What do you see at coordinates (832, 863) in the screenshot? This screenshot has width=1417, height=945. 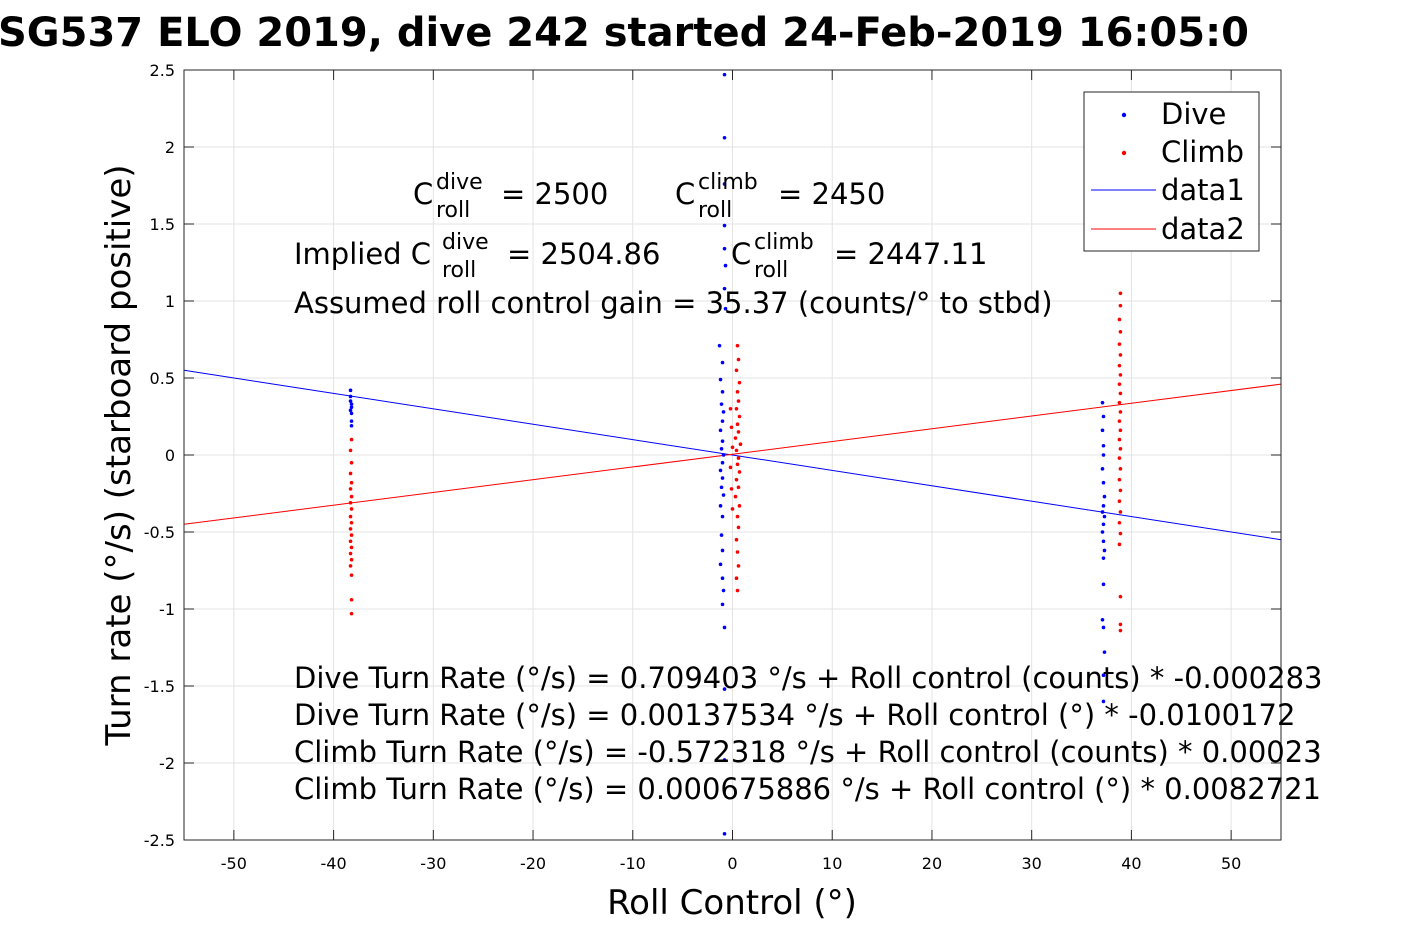 I see `x-tick-label: 10` at bounding box center [832, 863].